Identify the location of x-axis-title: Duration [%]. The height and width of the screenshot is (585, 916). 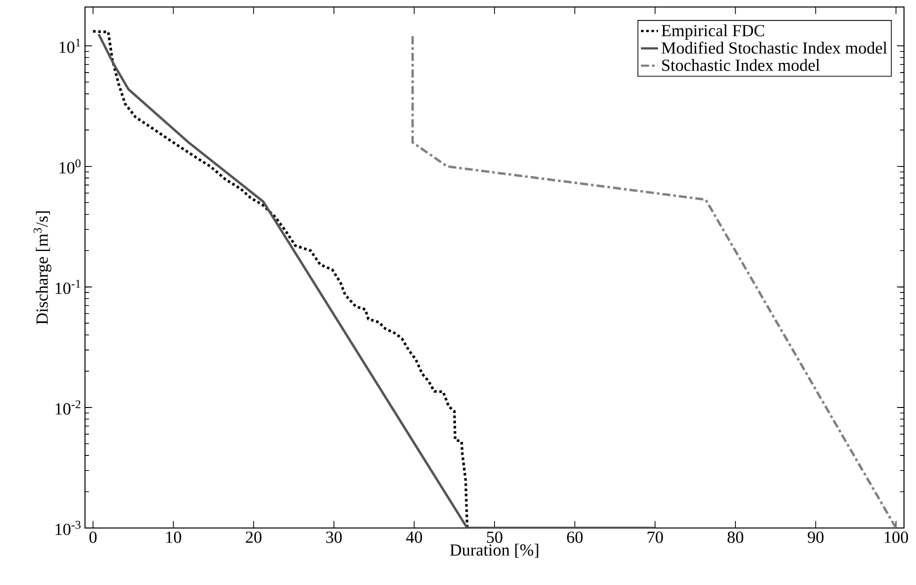
(494, 551).